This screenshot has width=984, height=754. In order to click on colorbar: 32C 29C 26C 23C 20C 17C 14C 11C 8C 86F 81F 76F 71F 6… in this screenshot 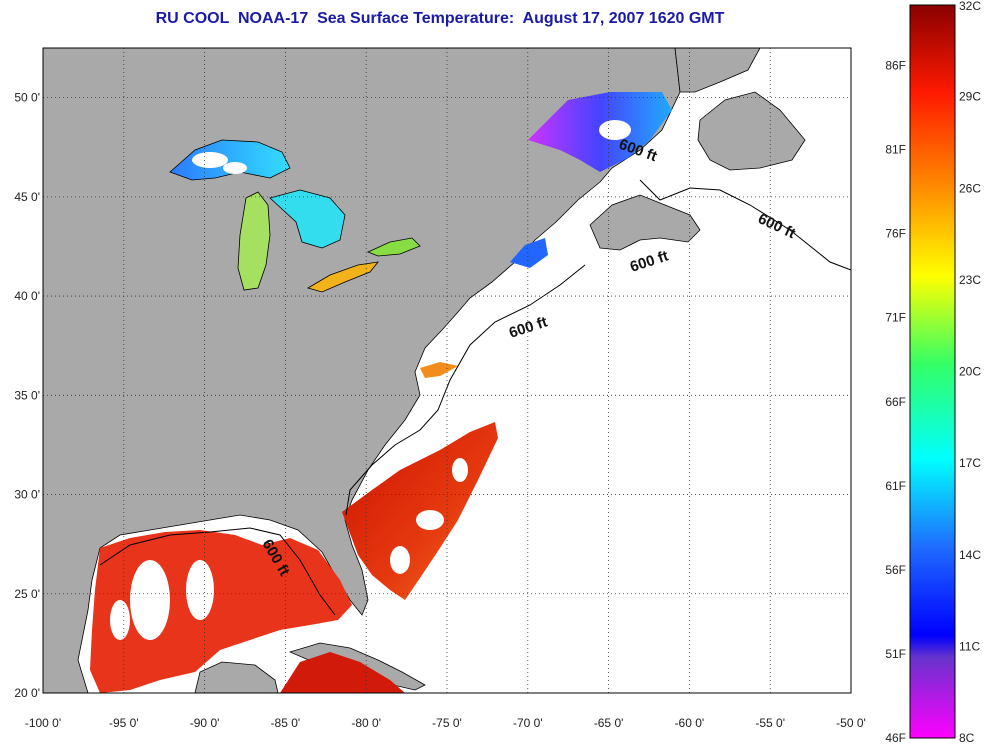, I will do `click(933, 372)`.